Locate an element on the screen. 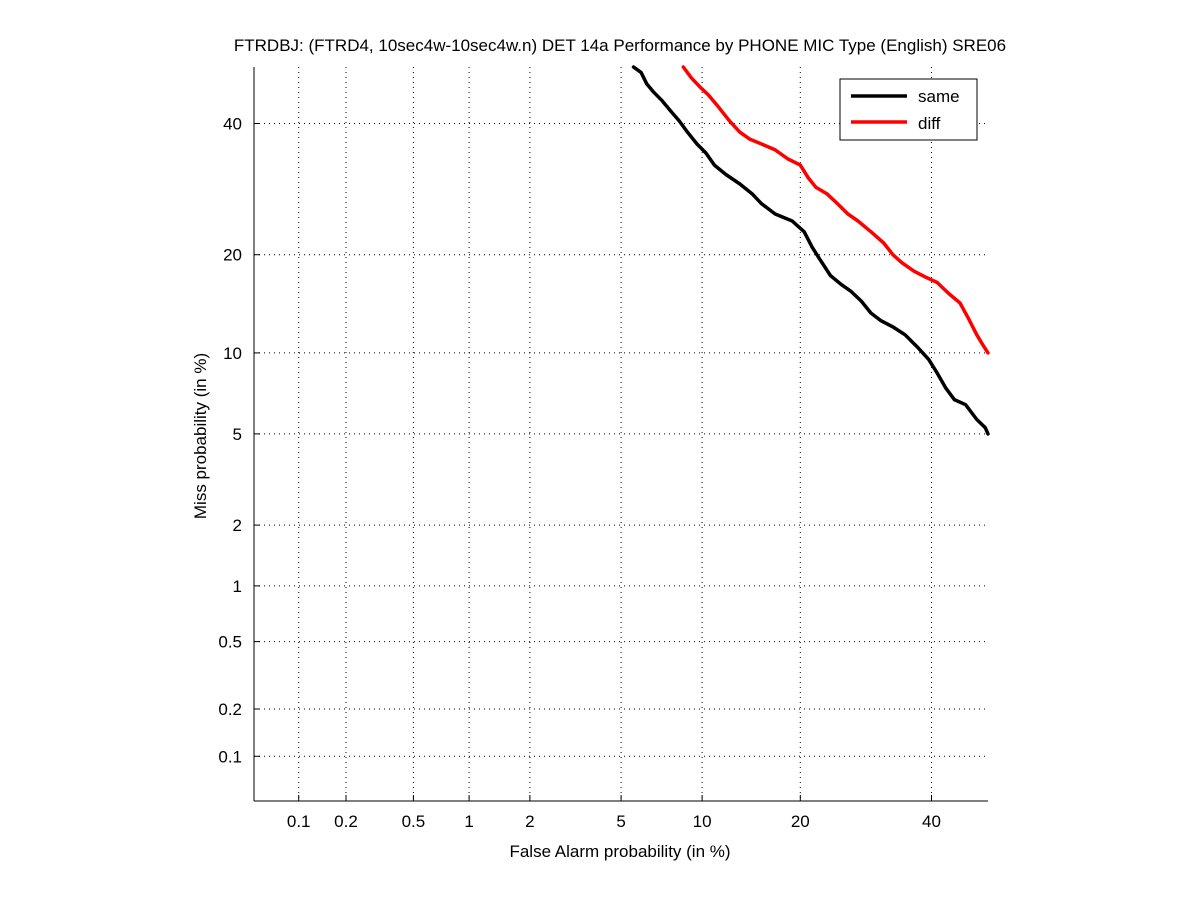 The height and width of the screenshot is (901, 1200). y-tick-label: 0.2 is located at coordinates (230, 709).